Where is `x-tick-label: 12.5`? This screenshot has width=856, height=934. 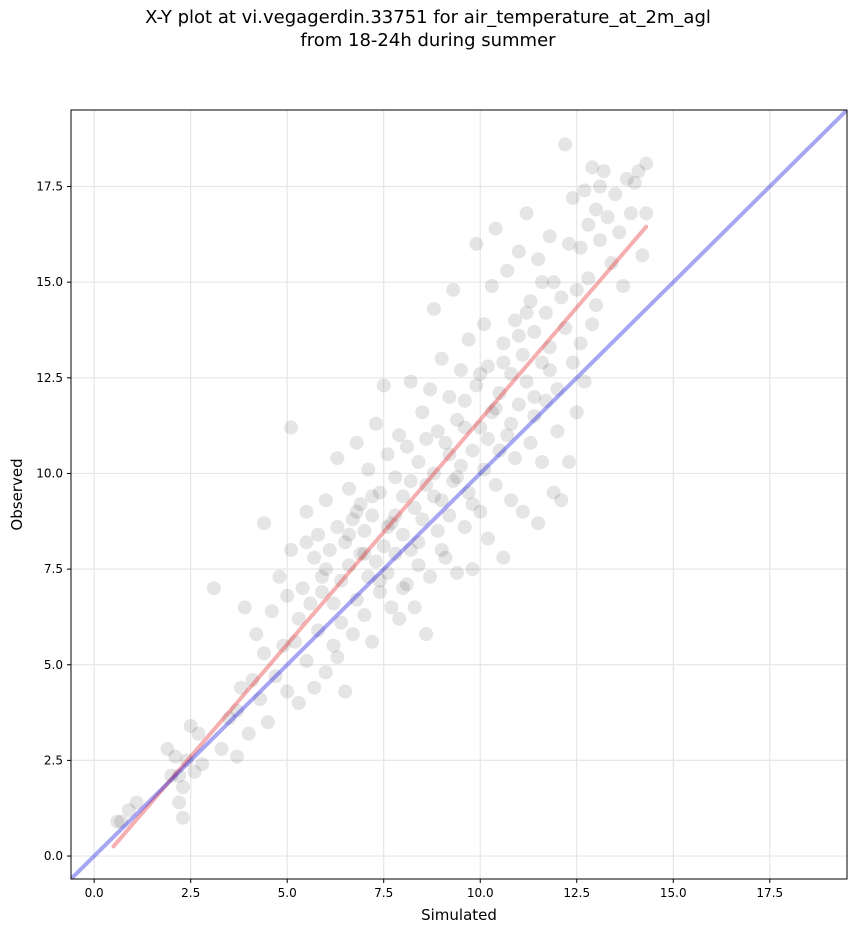 x-tick-label: 12.5 is located at coordinates (576, 893).